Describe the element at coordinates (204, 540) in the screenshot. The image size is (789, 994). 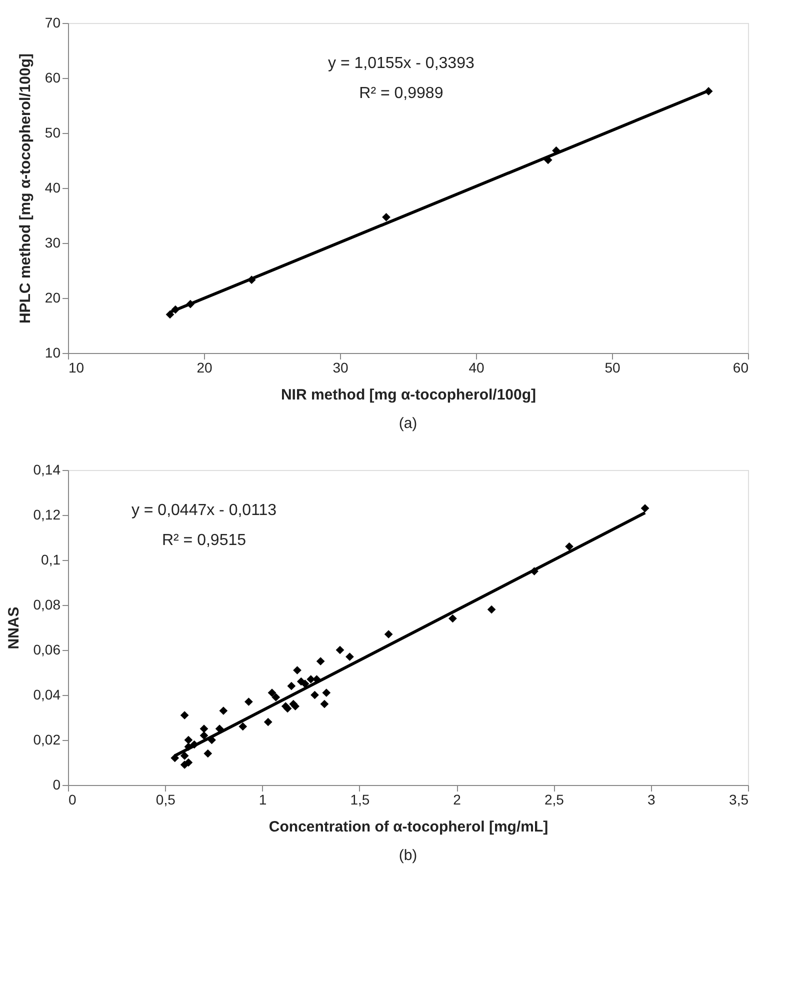
I see `annotation: R² = 0,9515` at that location.